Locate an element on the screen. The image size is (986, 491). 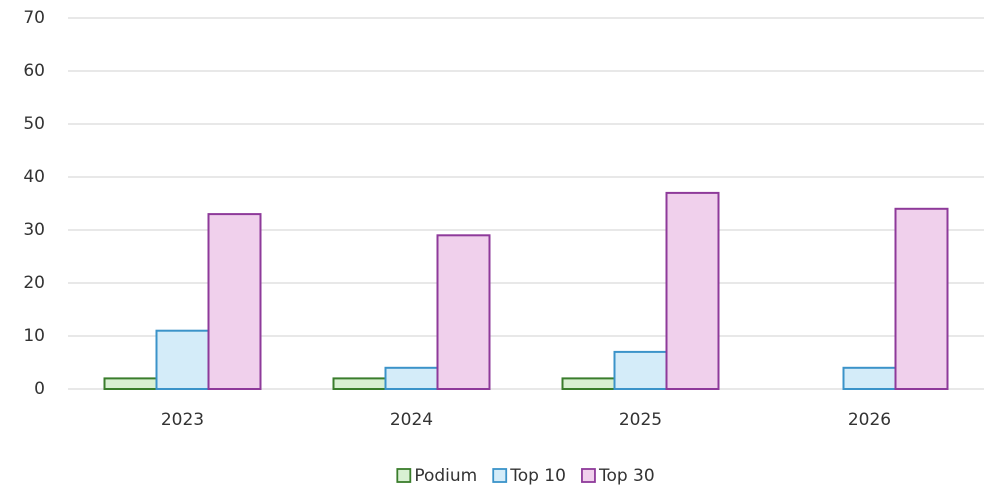
legend-label: Podium is located at coordinates (445, 476).